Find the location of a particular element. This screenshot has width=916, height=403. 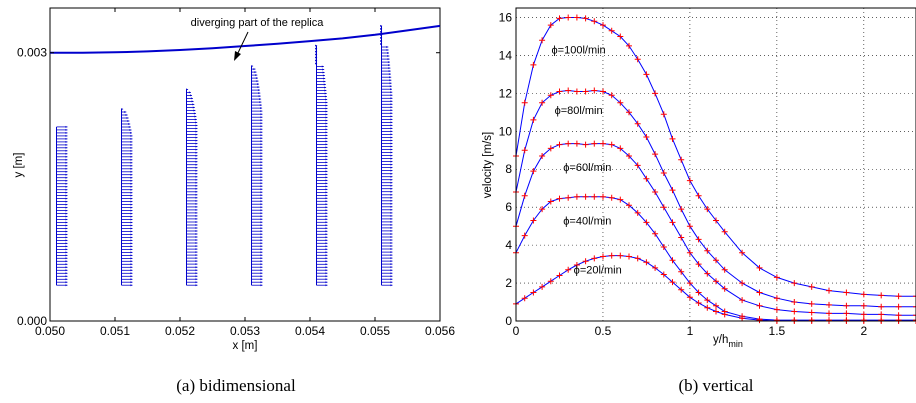

panel-b-y-tick-label: 6 is located at coordinates (508, 207).